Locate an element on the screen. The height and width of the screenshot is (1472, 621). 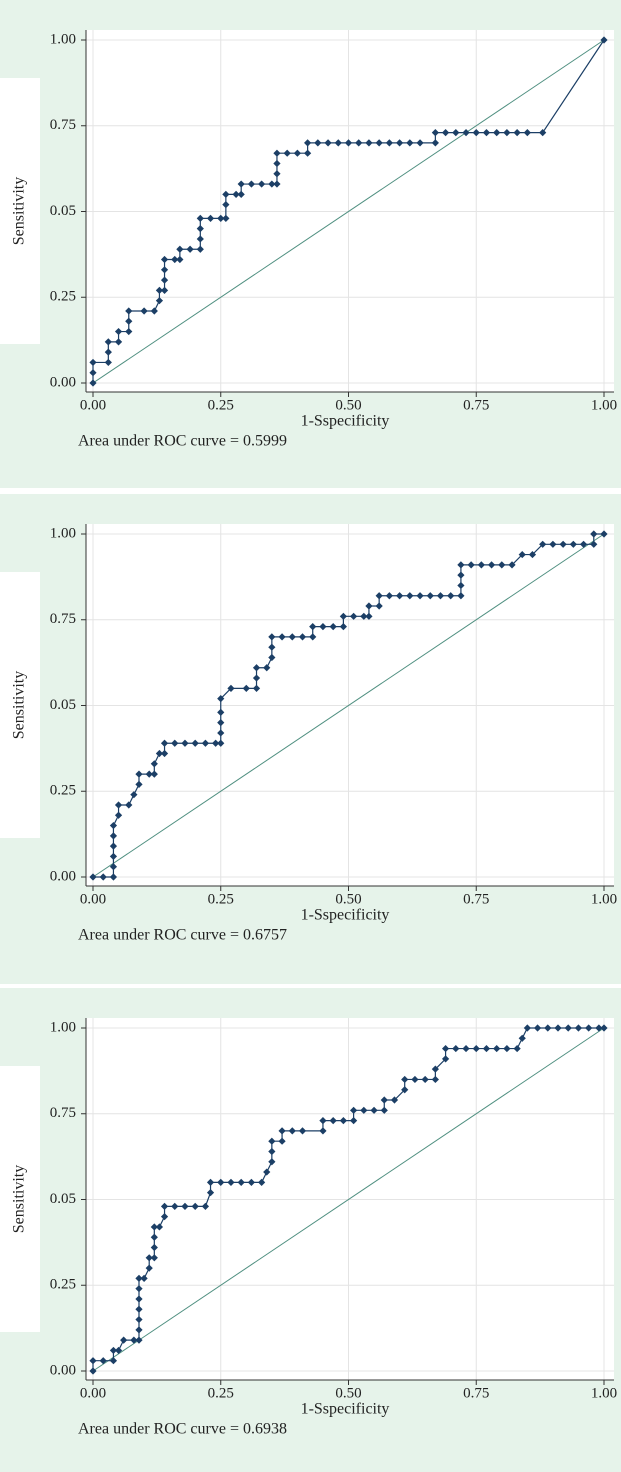
x-tick-label: 0.50 is located at coordinates (348, 405).